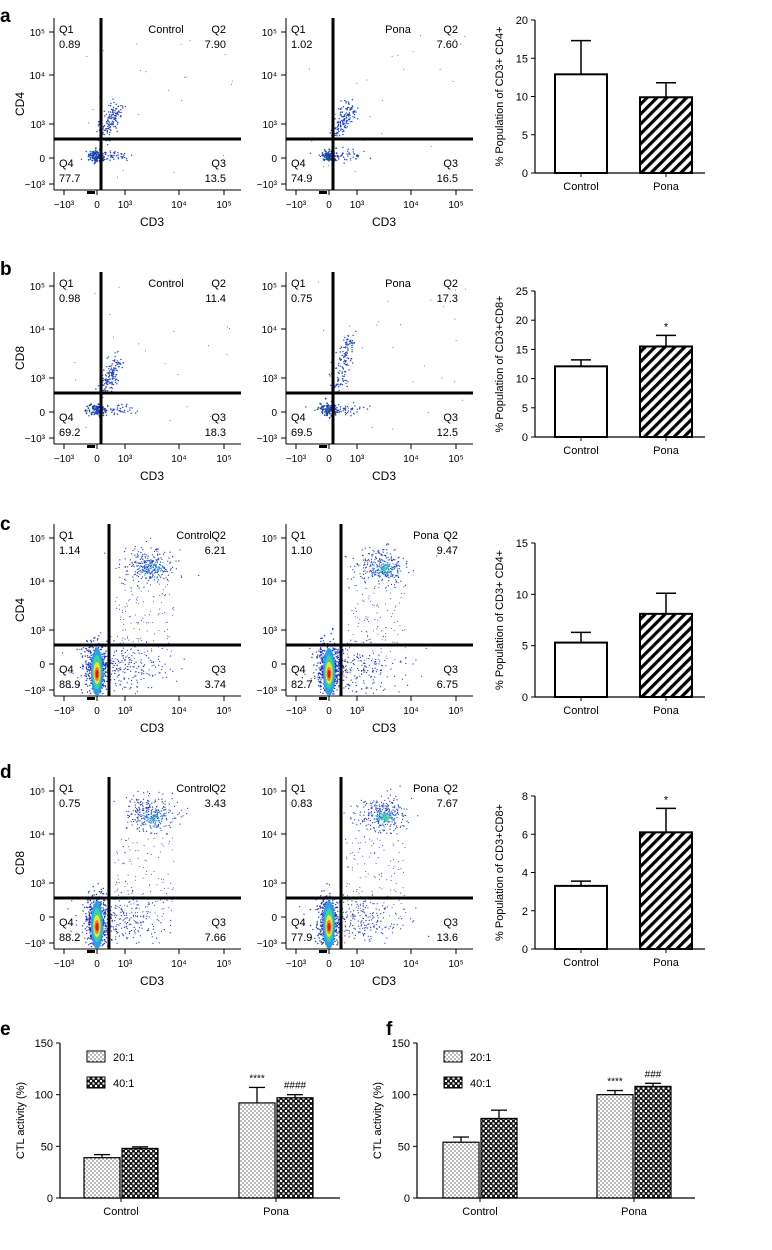 The image size is (772, 1250). Describe the element at coordinates (223, 711) in the screenshot. I see `flow-x-tick-label: 10⁵` at that location.